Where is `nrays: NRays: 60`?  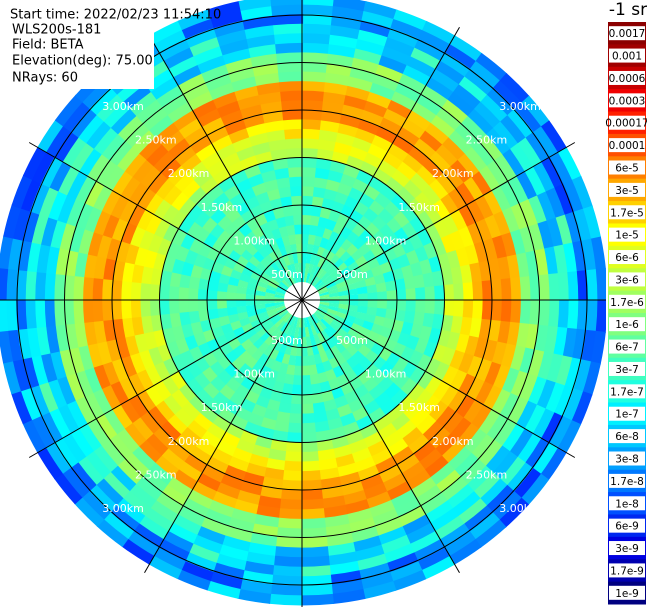 nrays: NRays: 60 is located at coordinates (45, 78).